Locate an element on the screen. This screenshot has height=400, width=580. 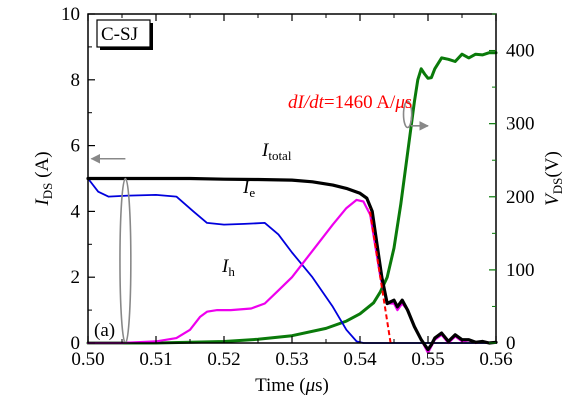
x-tick-label: 0.56 is located at coordinates (495, 359).